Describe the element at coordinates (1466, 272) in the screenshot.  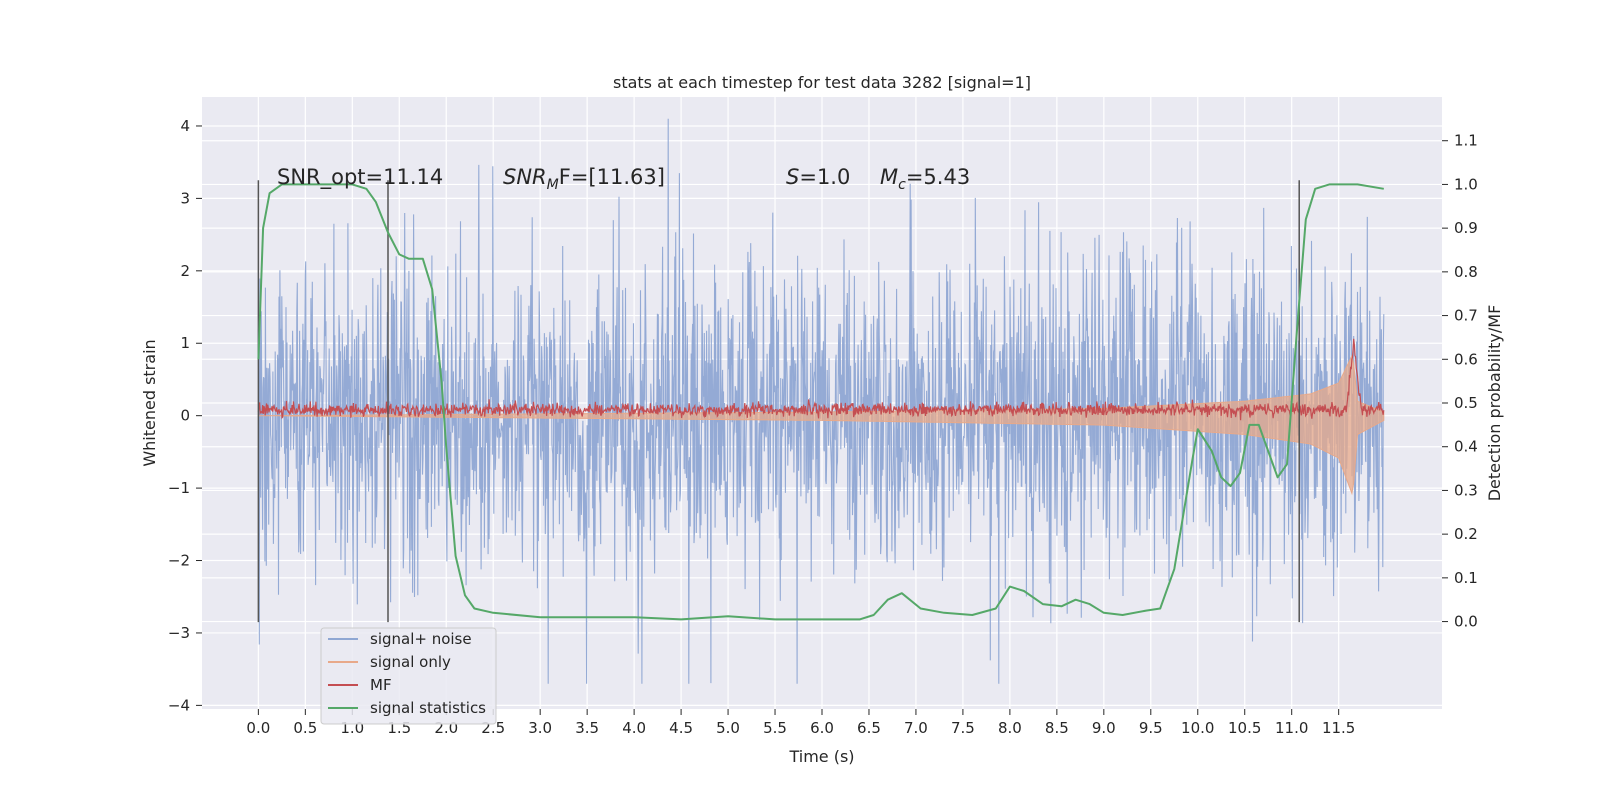
I see `y-right-tick-label-3: 0.8` at that location.